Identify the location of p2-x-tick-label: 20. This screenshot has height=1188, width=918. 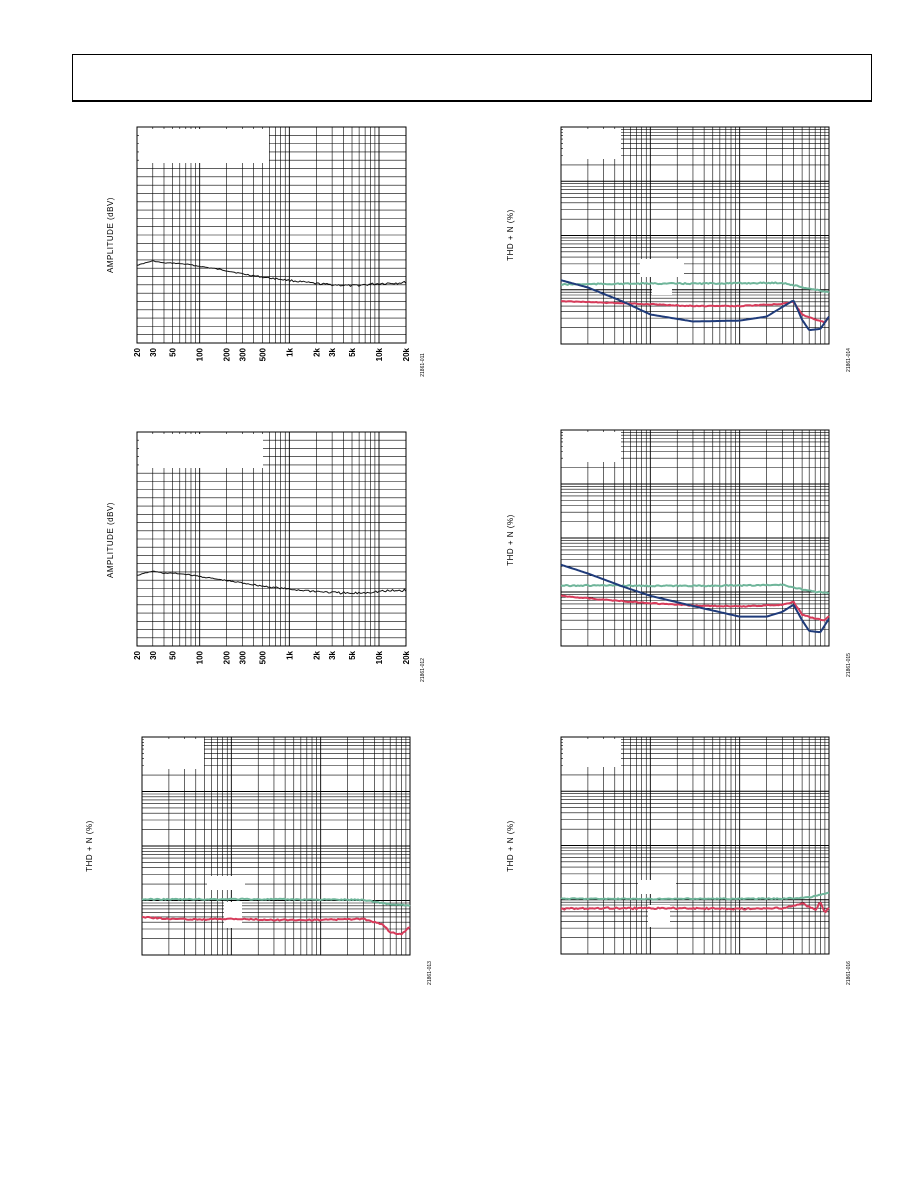
(137, 654).